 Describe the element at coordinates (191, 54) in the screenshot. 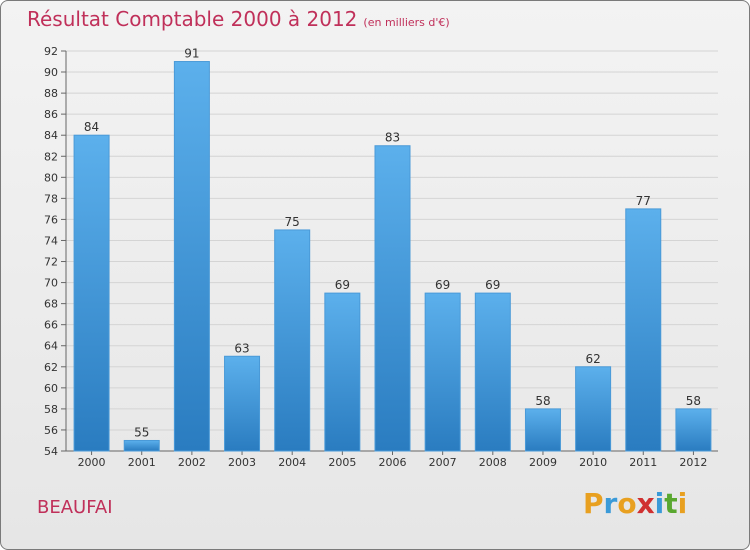

I see `value-label-2002: 91` at that location.